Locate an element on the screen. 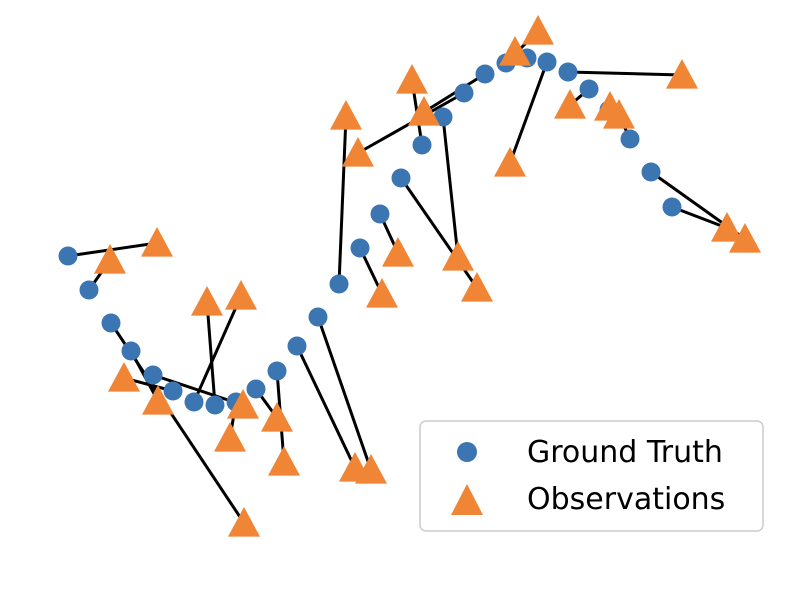 The width and height of the screenshot is (810, 590). legend: Ground Truth Observations is located at coordinates (591, 476).